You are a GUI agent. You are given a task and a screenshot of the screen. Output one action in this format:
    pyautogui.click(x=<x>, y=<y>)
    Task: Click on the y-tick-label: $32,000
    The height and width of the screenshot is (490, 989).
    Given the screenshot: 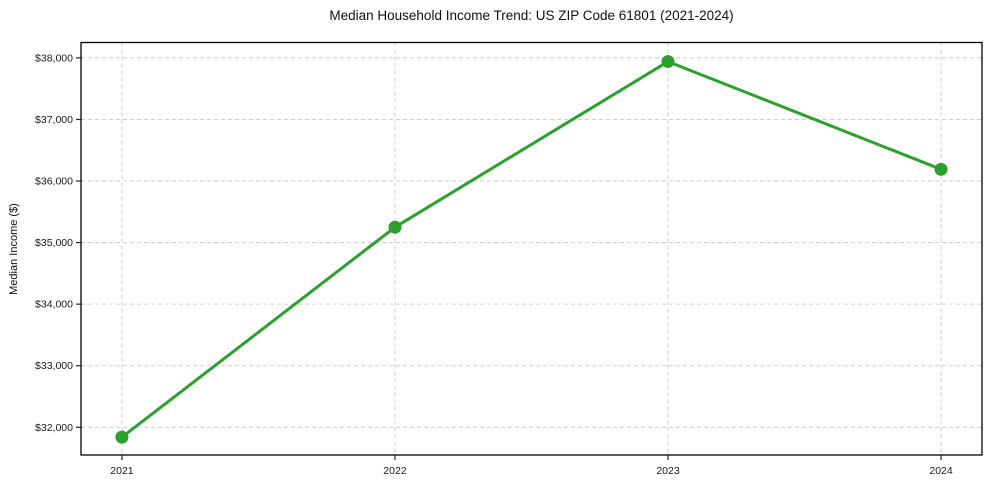 What is the action you would take?
    pyautogui.click(x=54, y=428)
    